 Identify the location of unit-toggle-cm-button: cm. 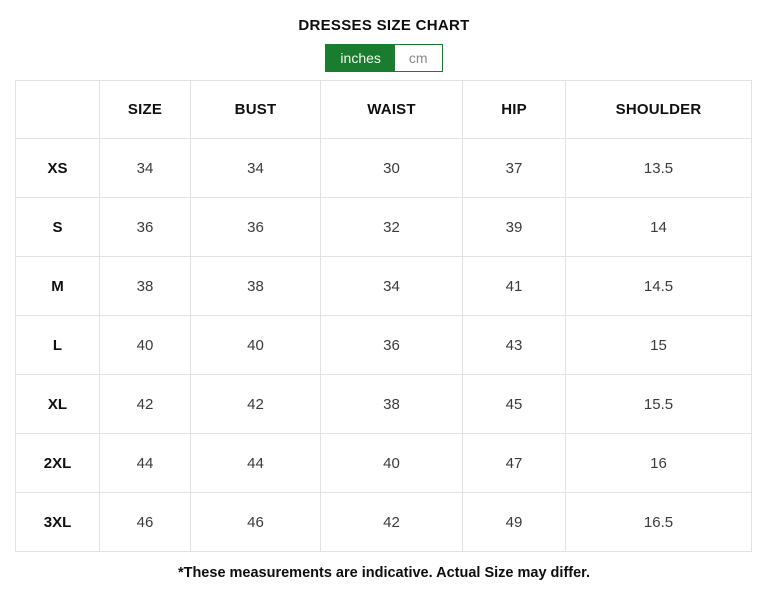
(418, 58).